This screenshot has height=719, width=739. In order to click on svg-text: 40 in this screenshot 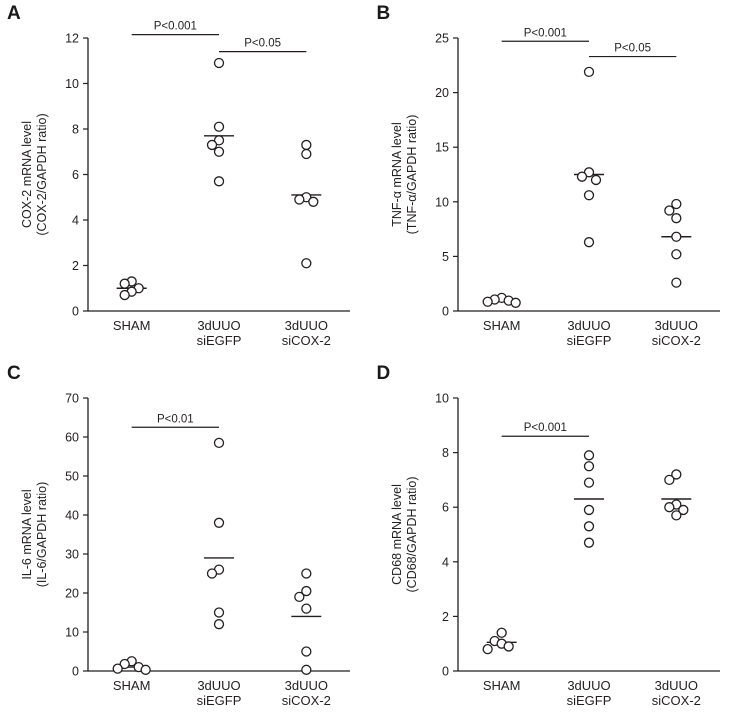, I will do `click(72, 515)`.